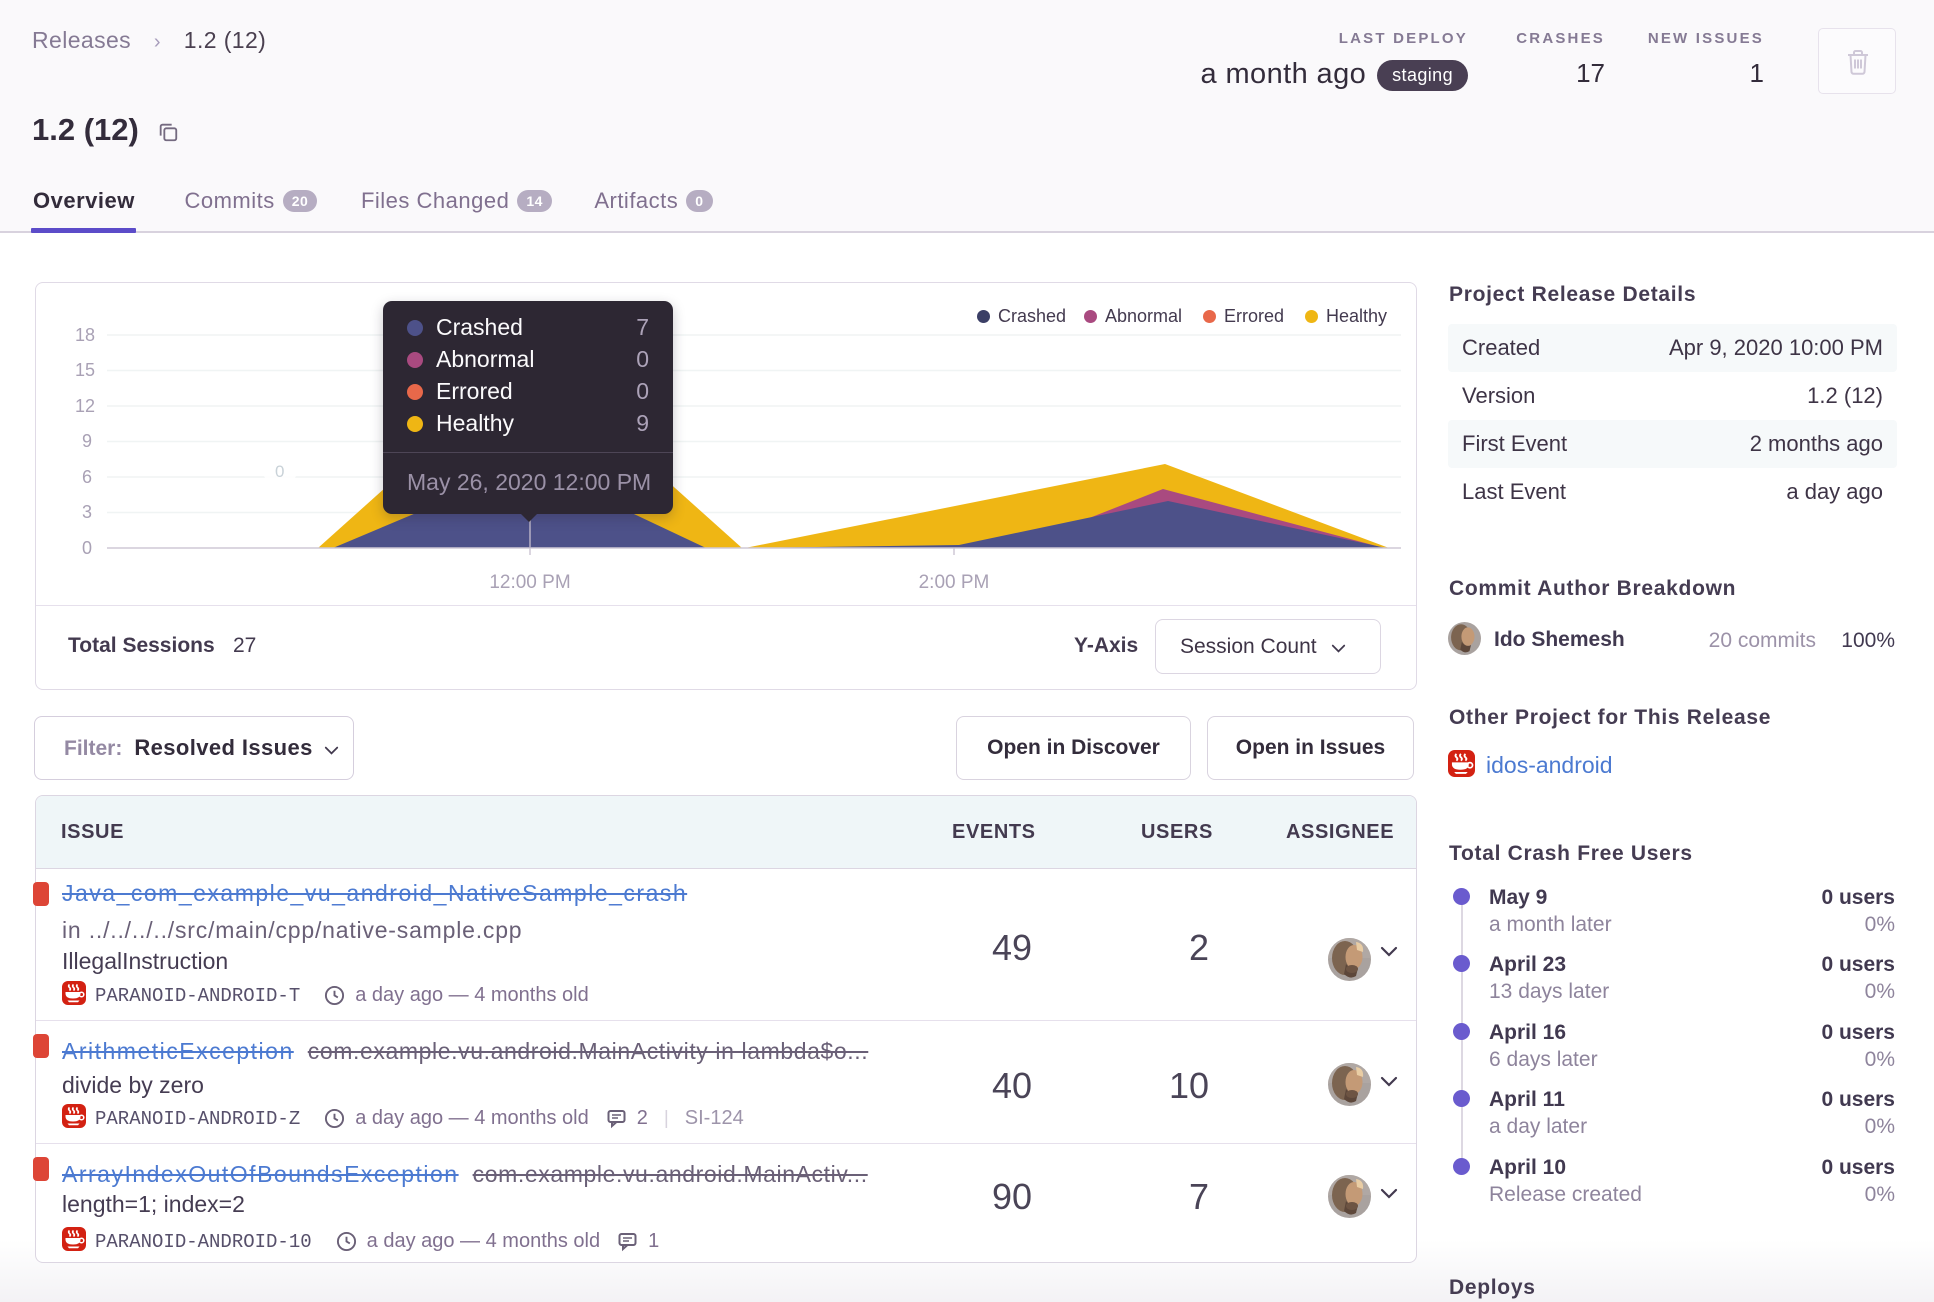 This screenshot has height=1302, width=1934. I want to click on svg-text: 9, so click(87, 441).